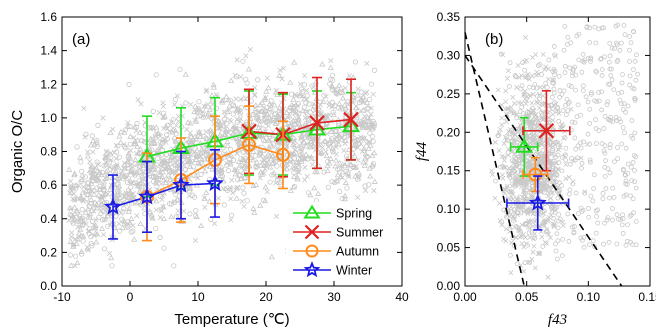  I want to click on data-point-winter, so click(147, 196).